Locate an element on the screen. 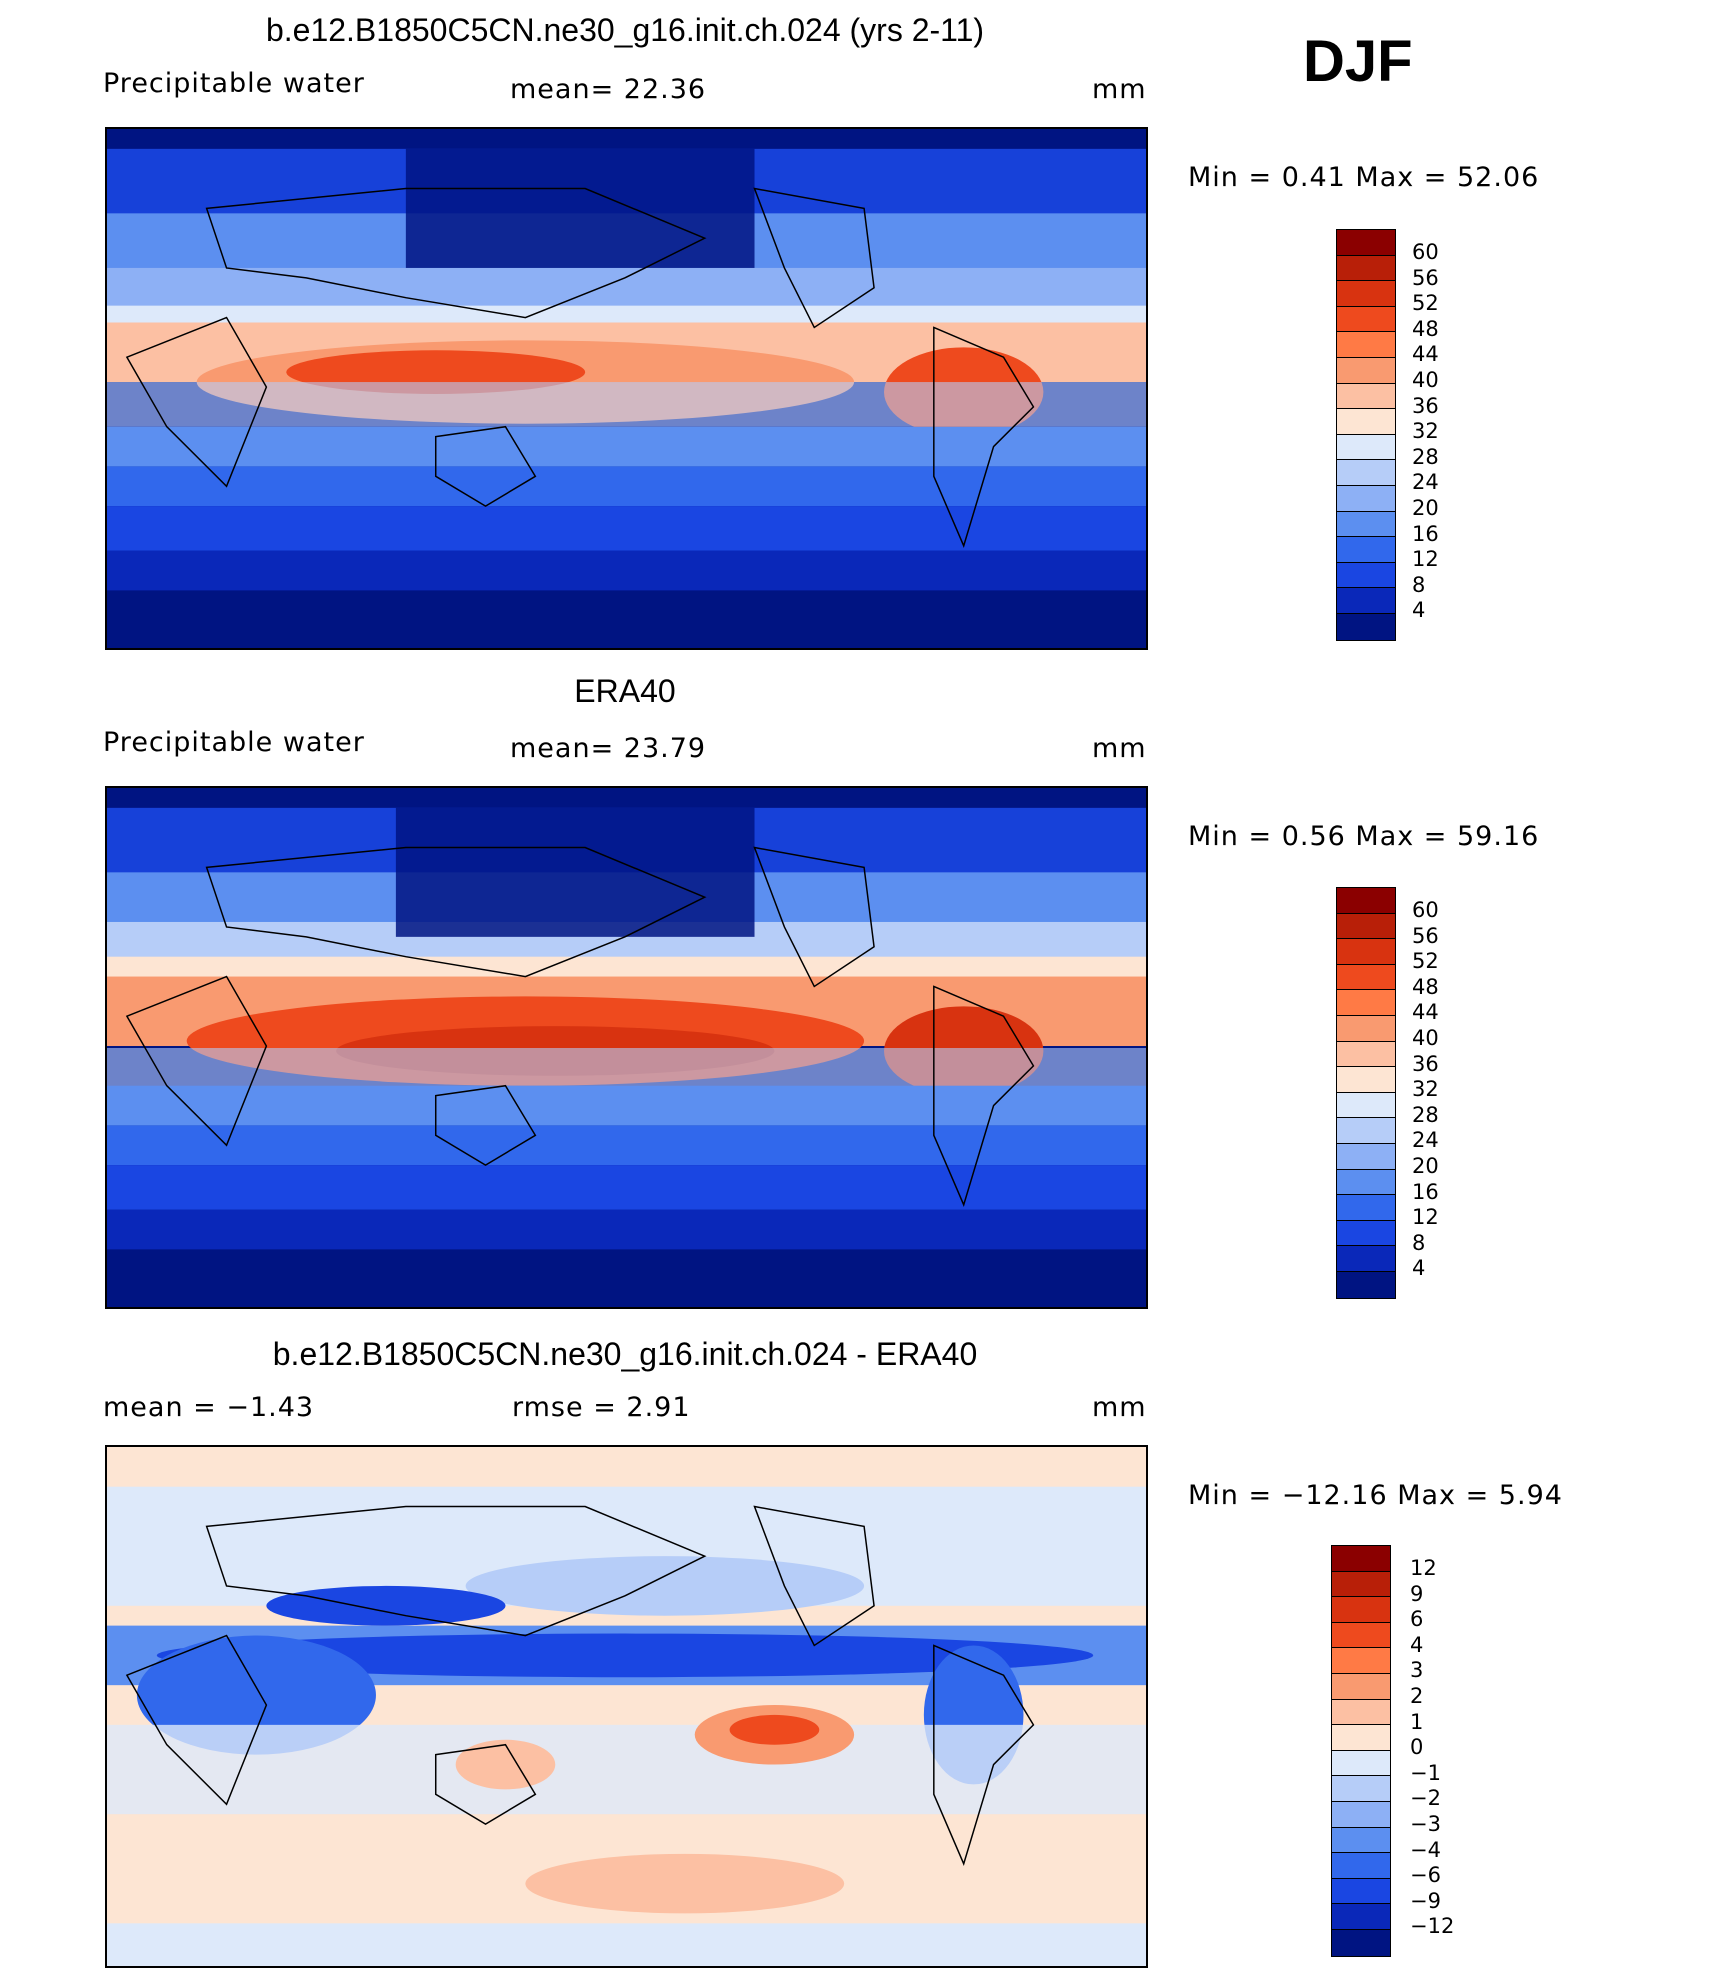 The width and height of the screenshot is (1710, 1981). panel-1-variable-label: Precipitable water is located at coordinates (234, 83).